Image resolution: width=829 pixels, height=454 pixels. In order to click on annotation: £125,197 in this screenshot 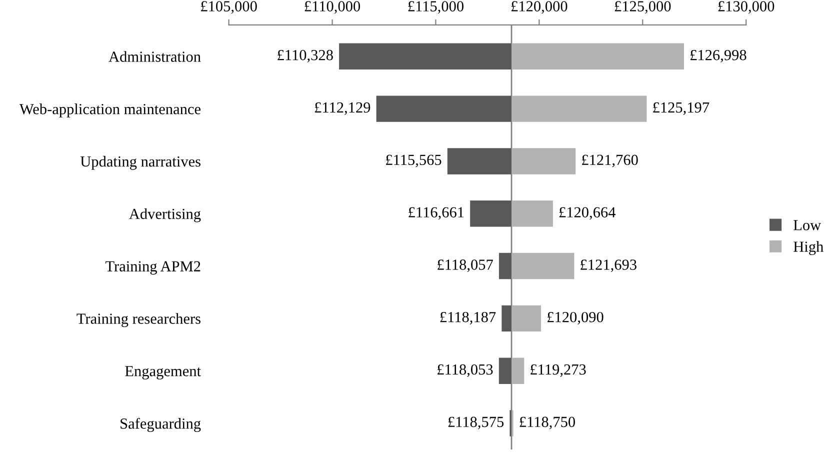, I will do `click(681, 108)`.